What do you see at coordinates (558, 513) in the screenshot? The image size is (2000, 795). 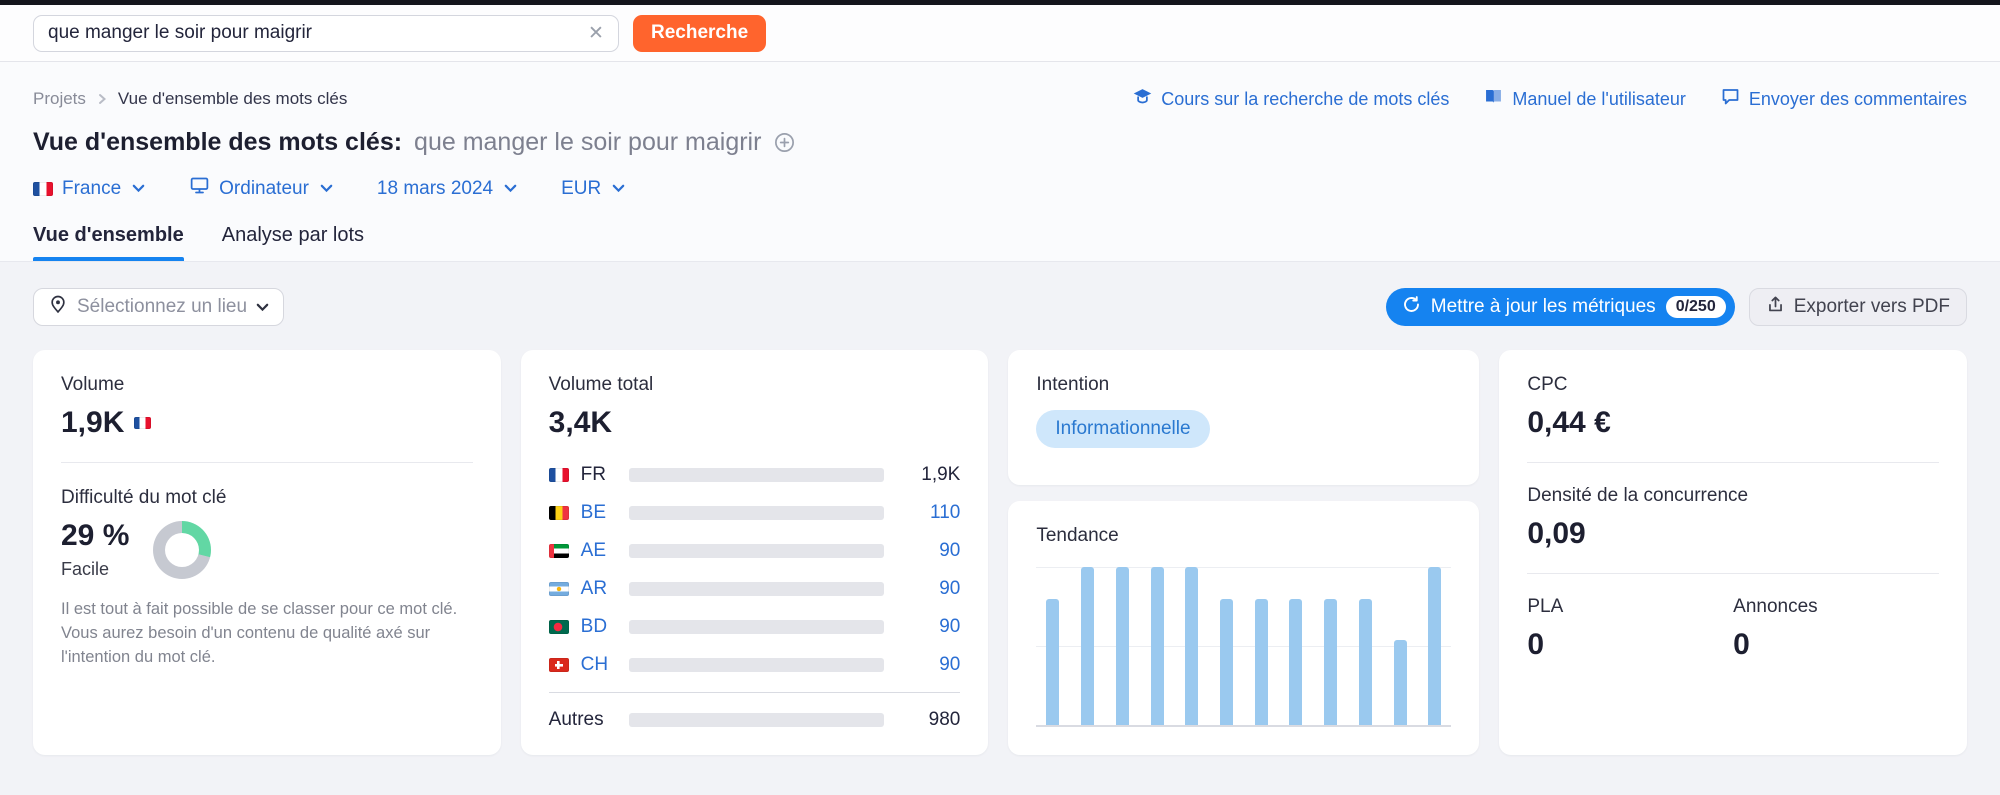 I see `be-flag-icon` at bounding box center [558, 513].